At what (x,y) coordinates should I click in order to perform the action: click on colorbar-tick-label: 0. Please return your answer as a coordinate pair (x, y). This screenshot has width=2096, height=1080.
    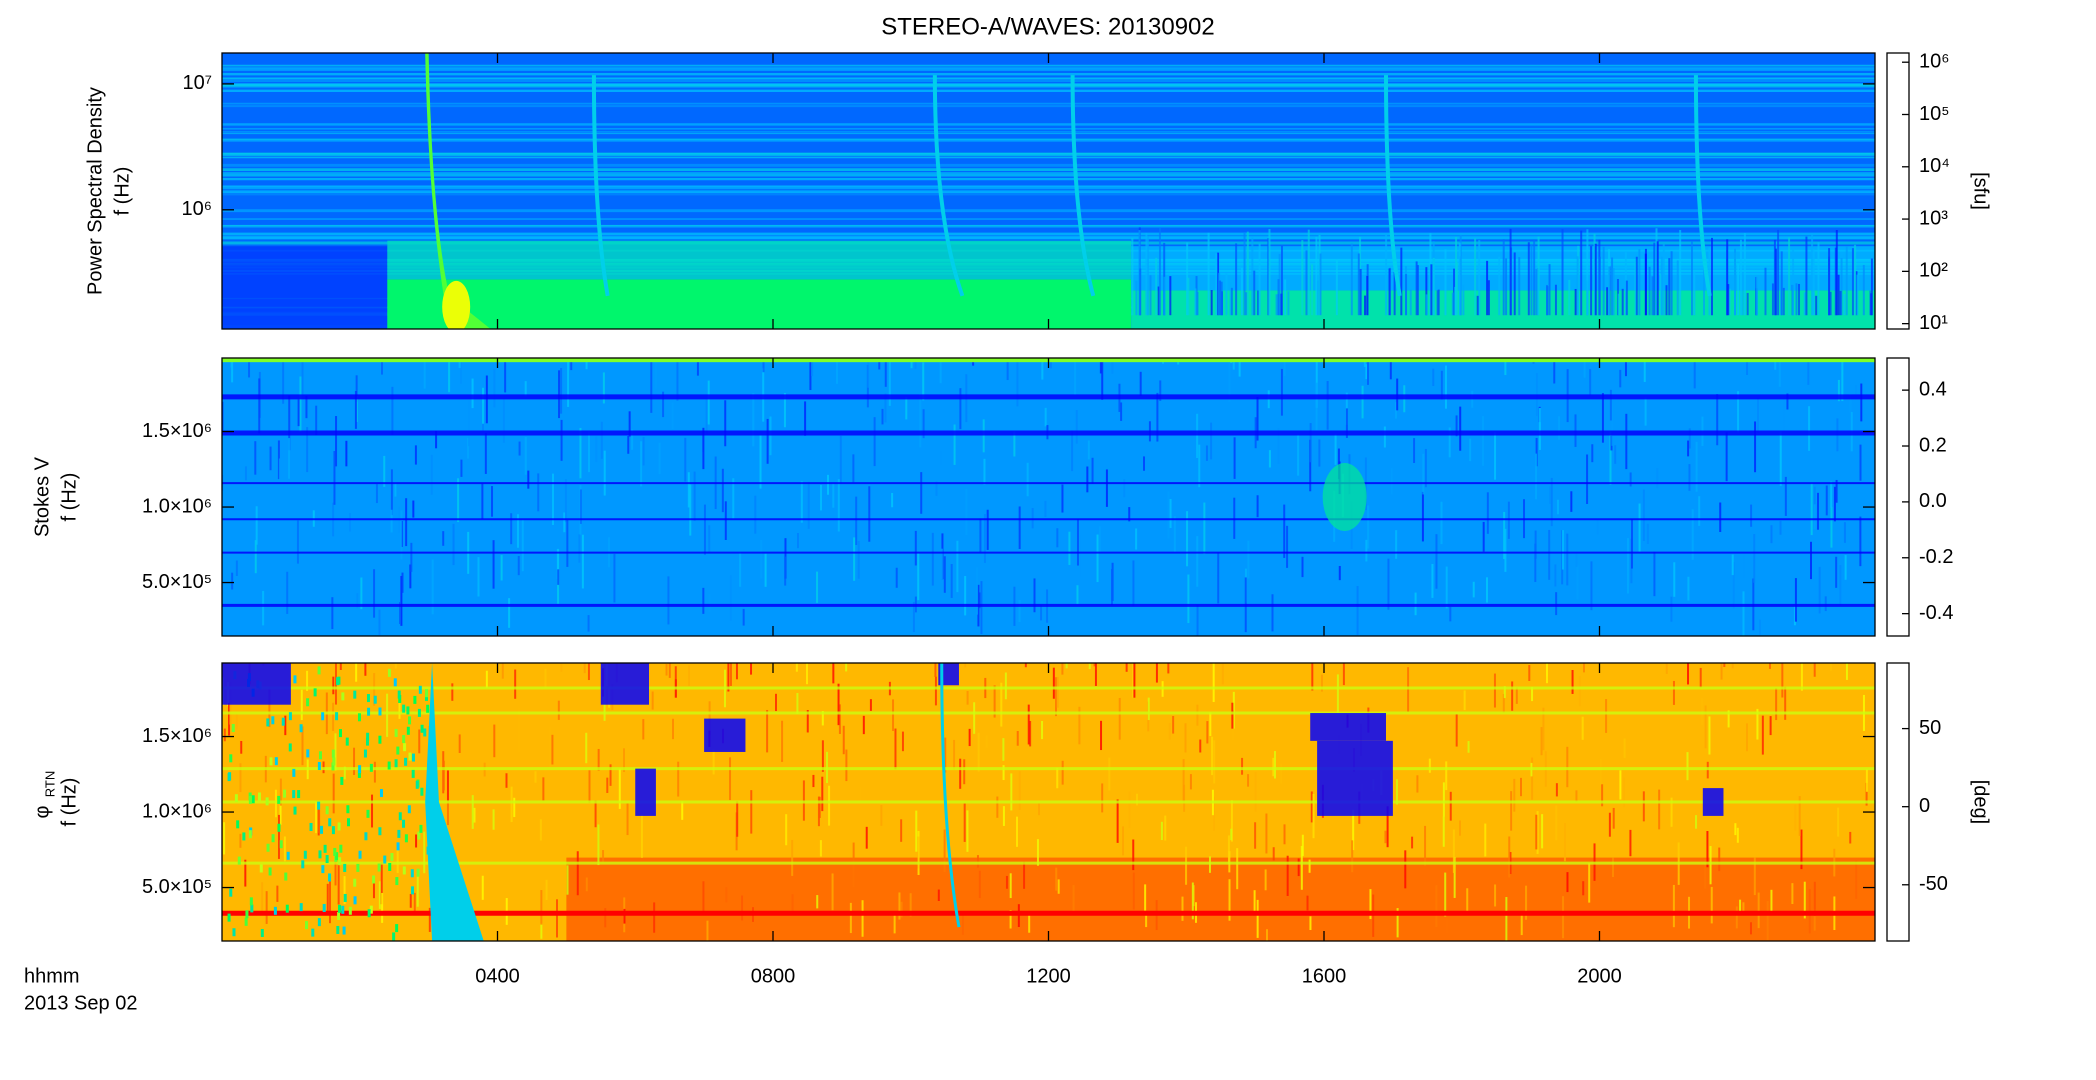
    Looking at the image, I should click on (1924, 806).